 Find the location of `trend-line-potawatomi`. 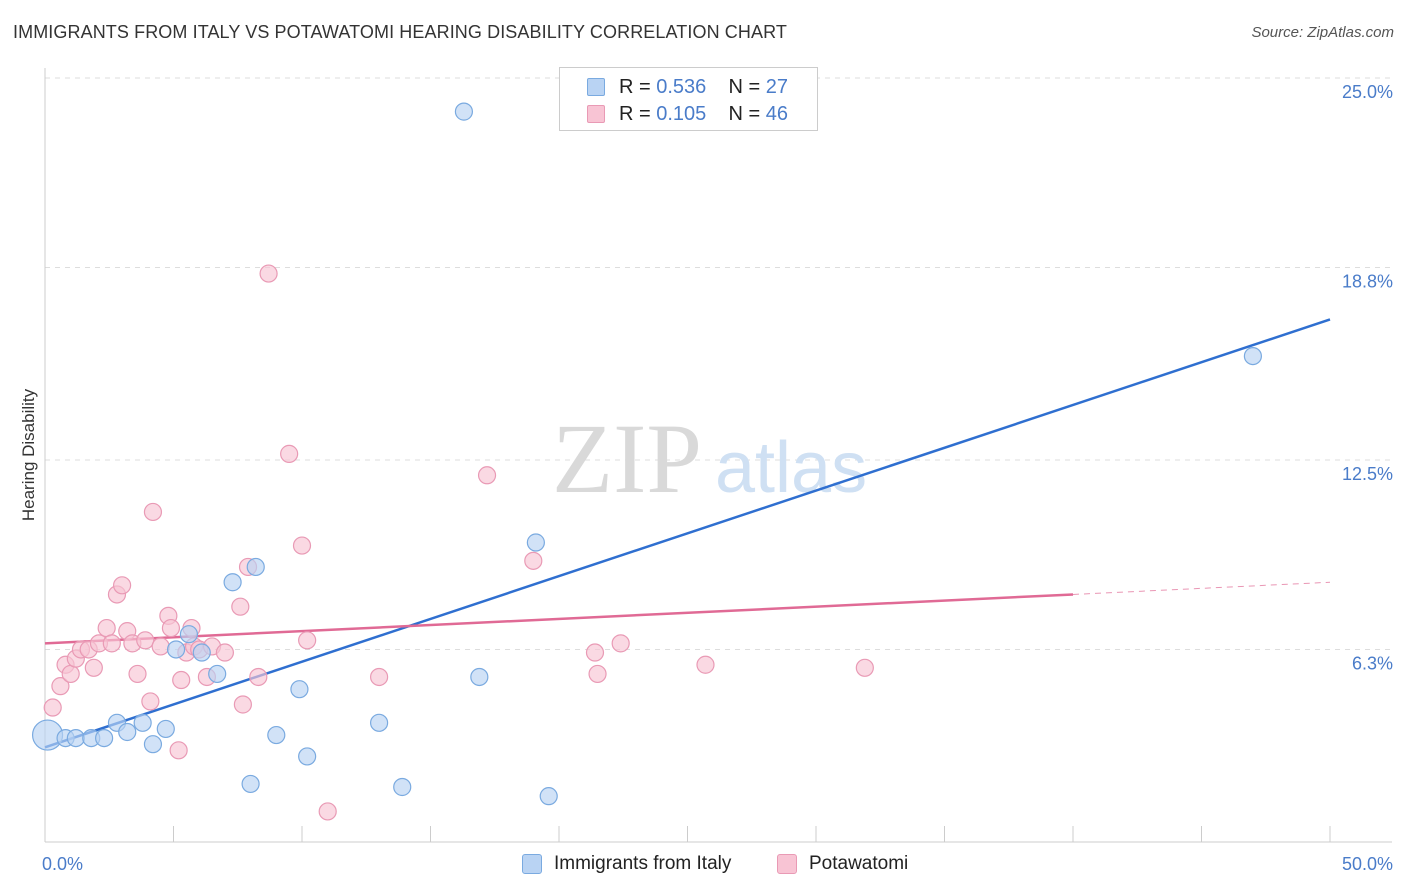

trend-line-potawatomi is located at coordinates (559, 619).